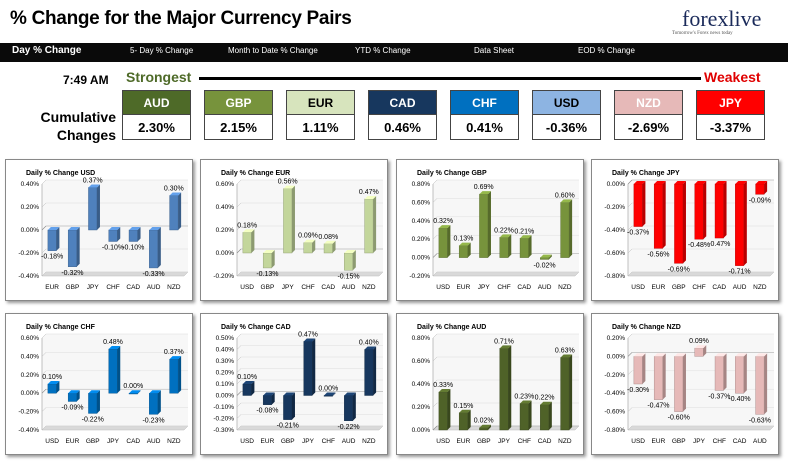 The width and height of the screenshot is (788, 465). Describe the element at coordinates (78, 126) in the screenshot. I see `cumulative-changes-label: Cumulative Changes` at that location.